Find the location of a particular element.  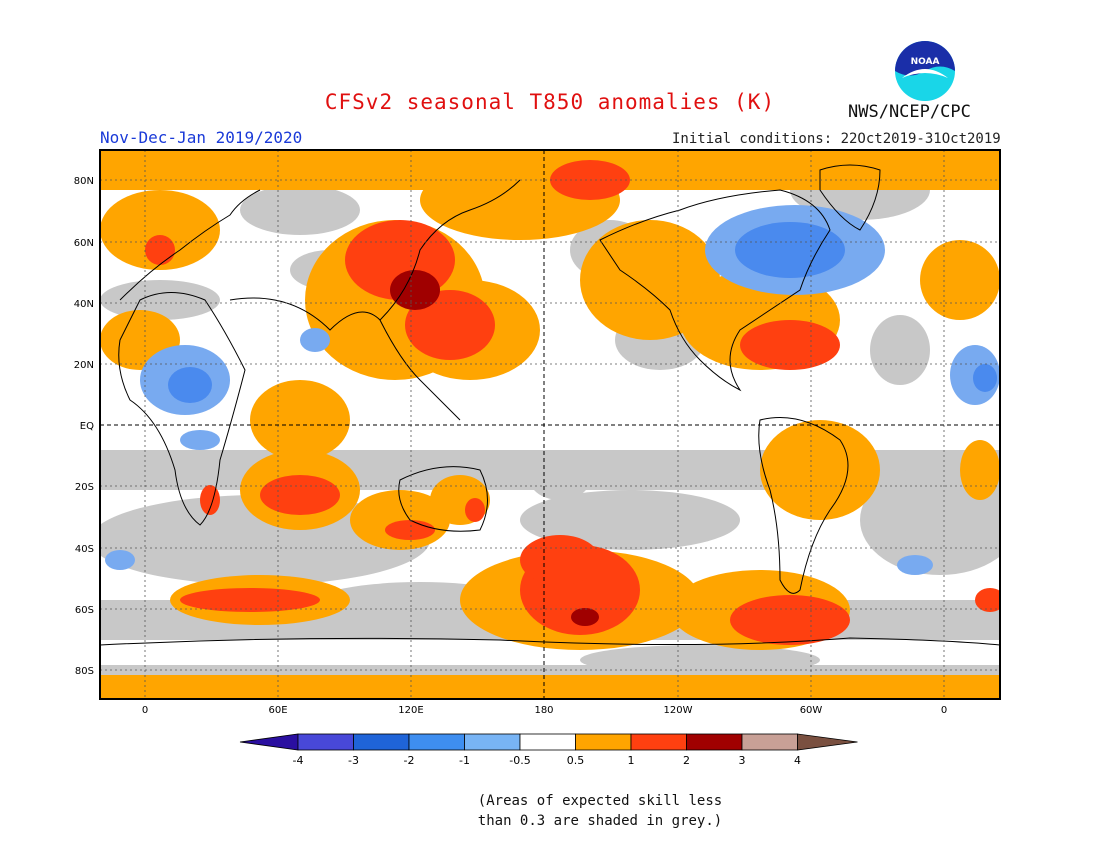

lat-label: 80N is located at coordinates (84, 181).